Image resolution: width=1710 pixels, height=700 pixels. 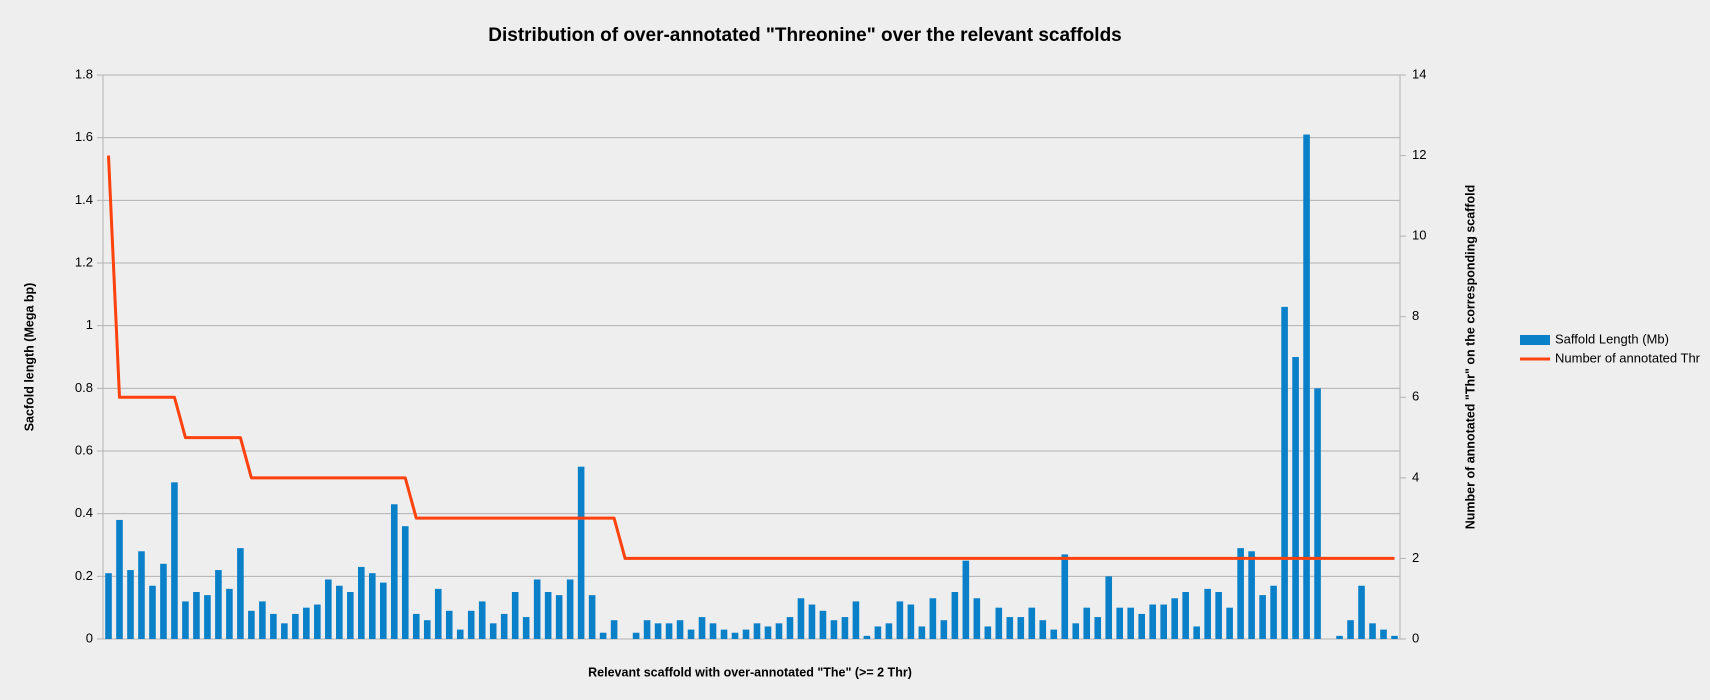 I want to click on y-tick-label: 1.4, so click(x=84, y=199).